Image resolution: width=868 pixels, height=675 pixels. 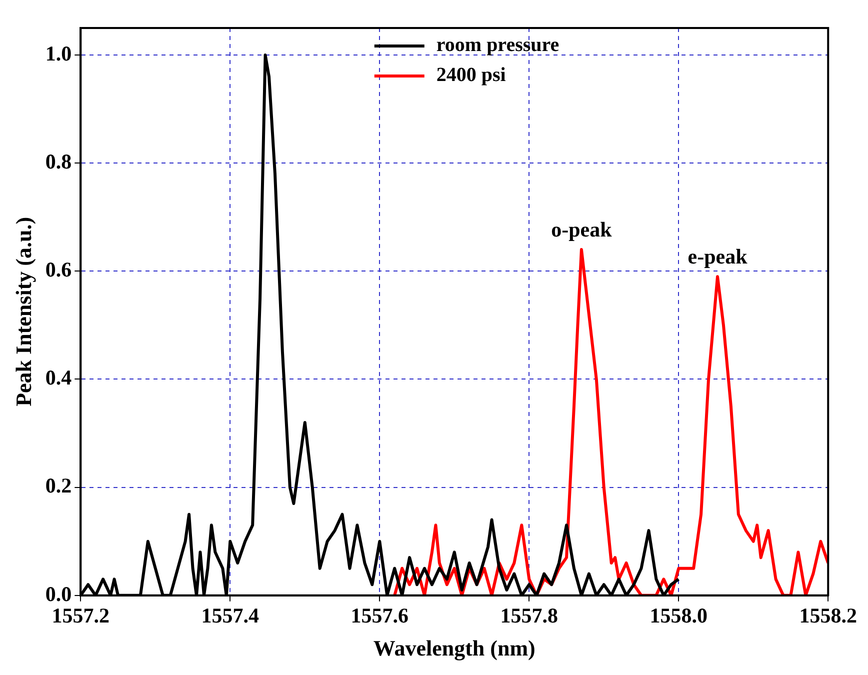 What do you see at coordinates (58, 53) in the screenshot?
I see `y-tick-label: 1.0` at bounding box center [58, 53].